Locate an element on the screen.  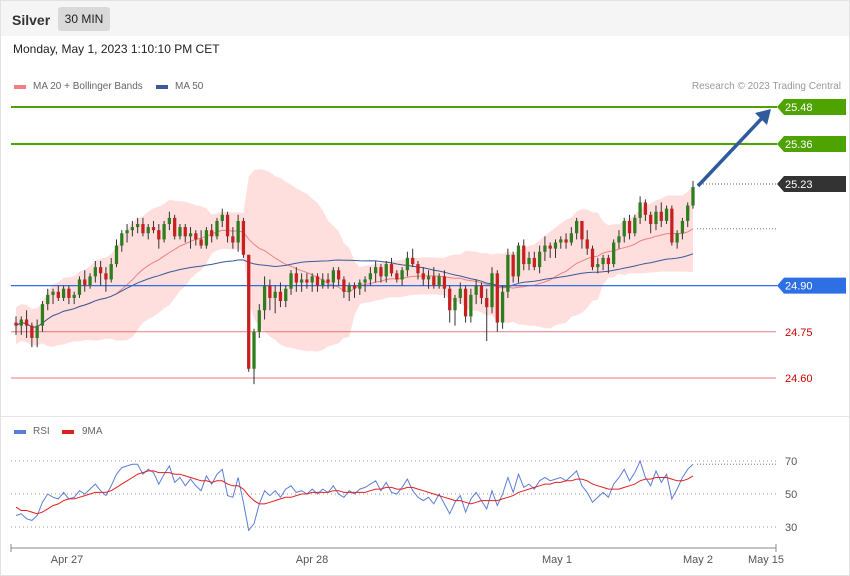
timestamp: Monday, May 1, 2023 1:10:10 PM CET is located at coordinates (116, 49).